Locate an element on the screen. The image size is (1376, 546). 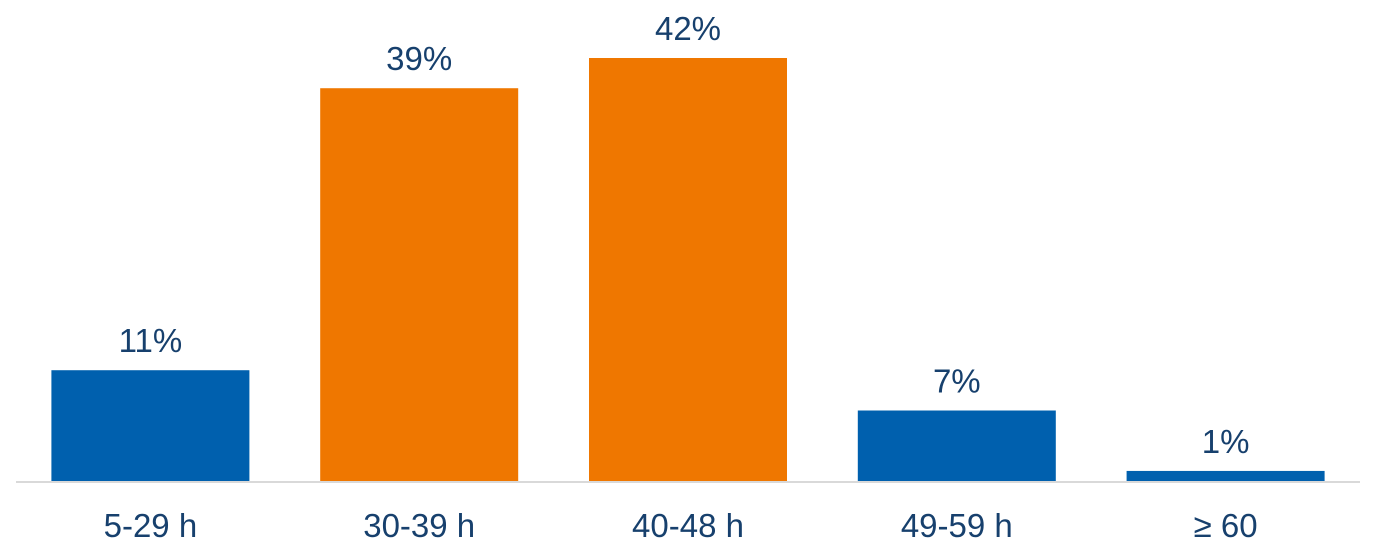
x-tick-label-0: 5-29 h is located at coordinates (151, 525).